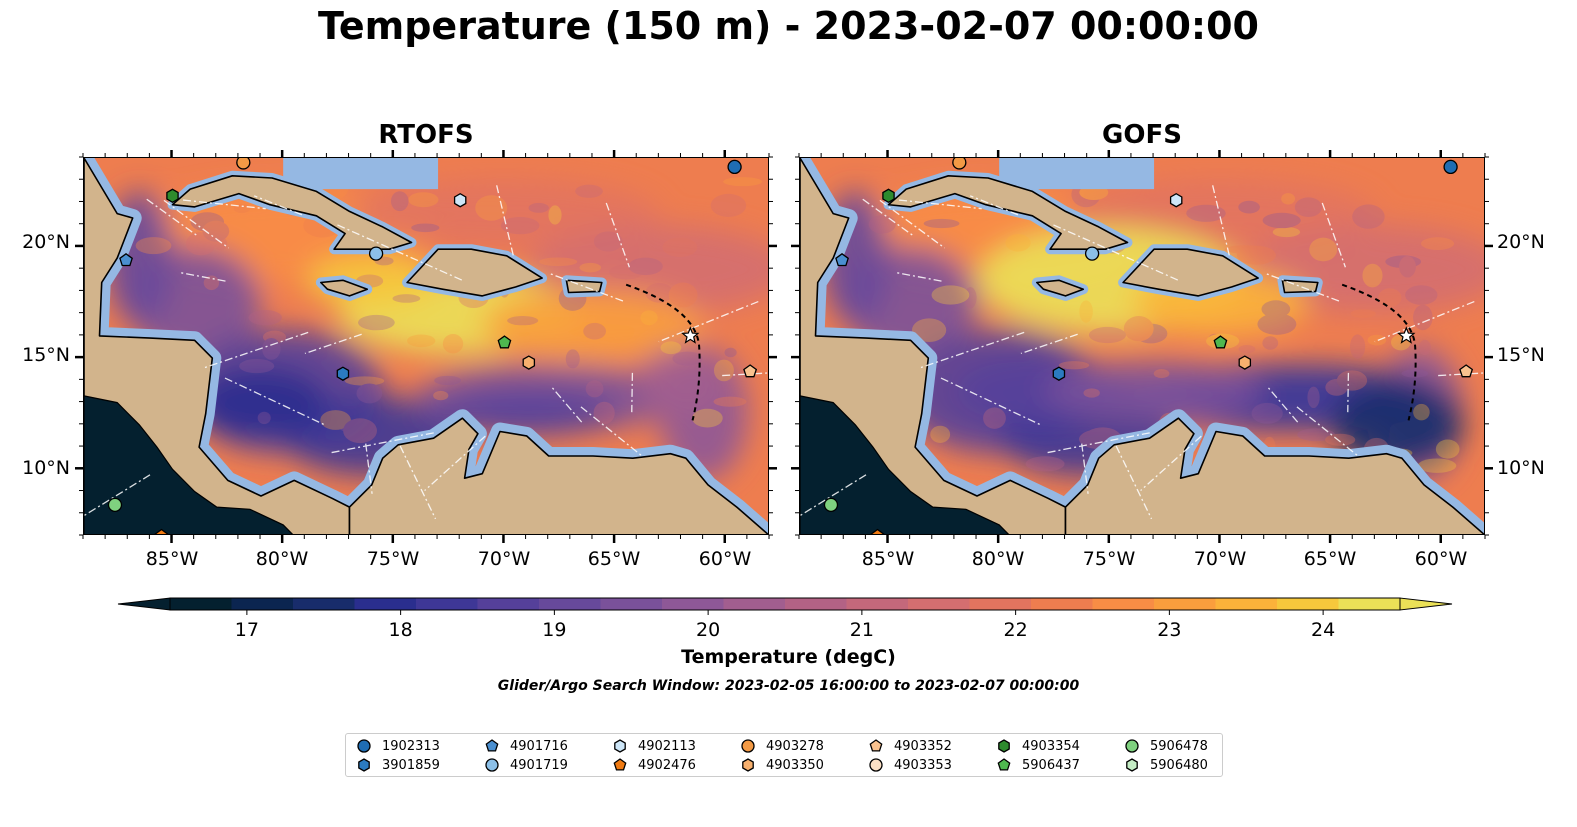  Describe the element at coordinates (1220, 342) in the screenshot. I see `float-marker-5906437-gofs` at that location.